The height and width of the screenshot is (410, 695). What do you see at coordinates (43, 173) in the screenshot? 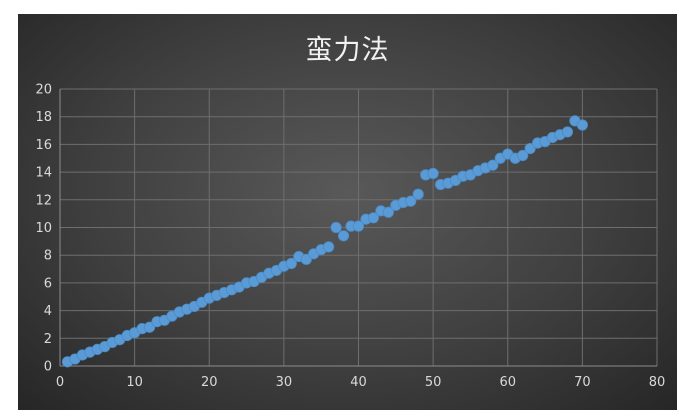
I see `y-tick-label: 14` at bounding box center [43, 173].